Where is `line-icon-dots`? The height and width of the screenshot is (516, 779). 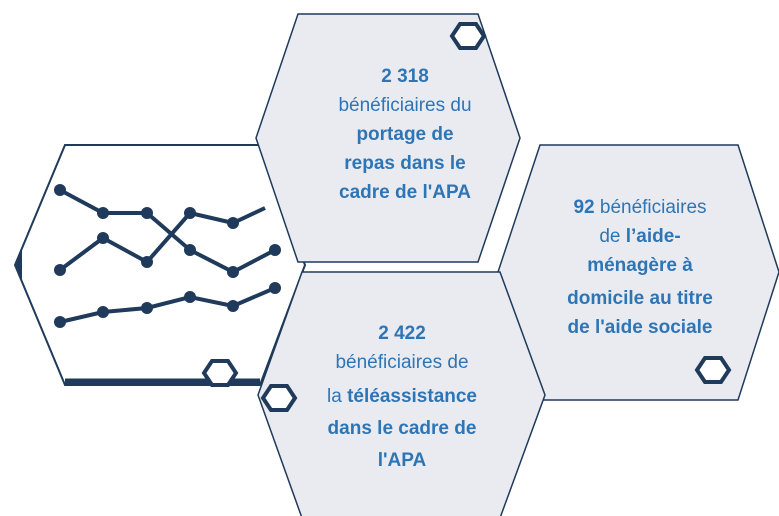 line-icon-dots is located at coordinates (167, 256).